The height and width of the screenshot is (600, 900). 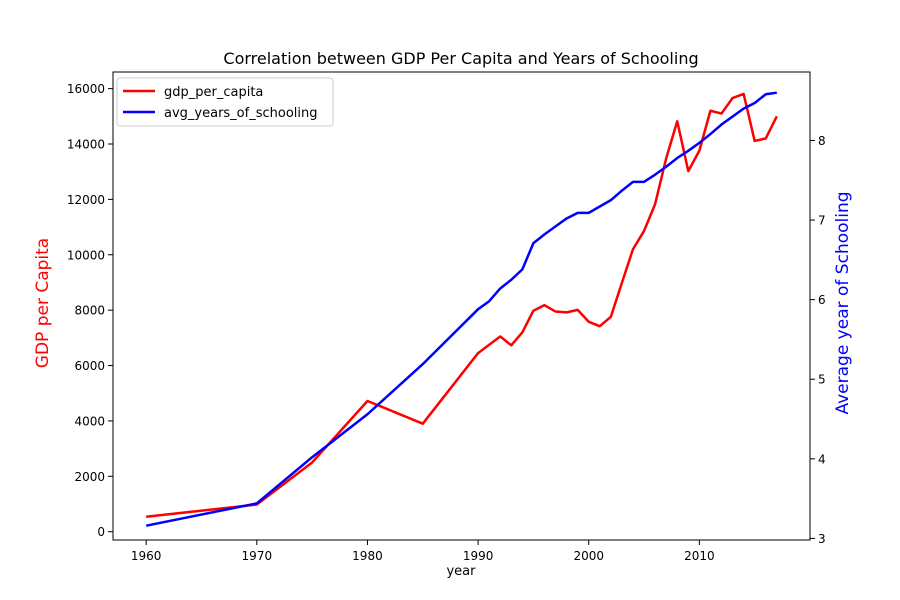 I want to click on y-right-tick-label: 5, so click(x=822, y=380).